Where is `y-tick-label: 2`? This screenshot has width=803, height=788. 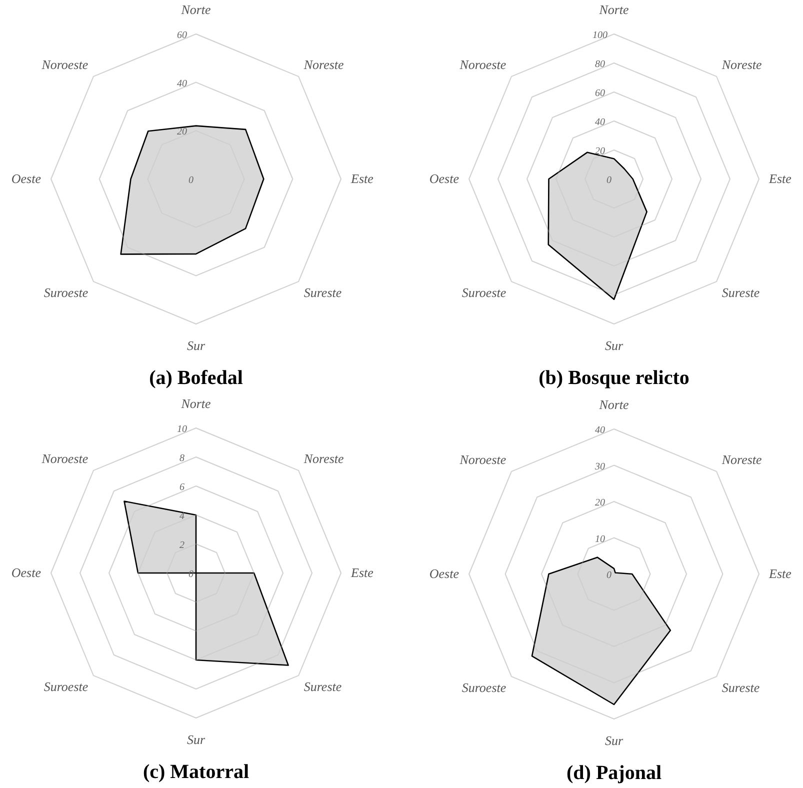
y-tick-label: 2 is located at coordinates (182, 545).